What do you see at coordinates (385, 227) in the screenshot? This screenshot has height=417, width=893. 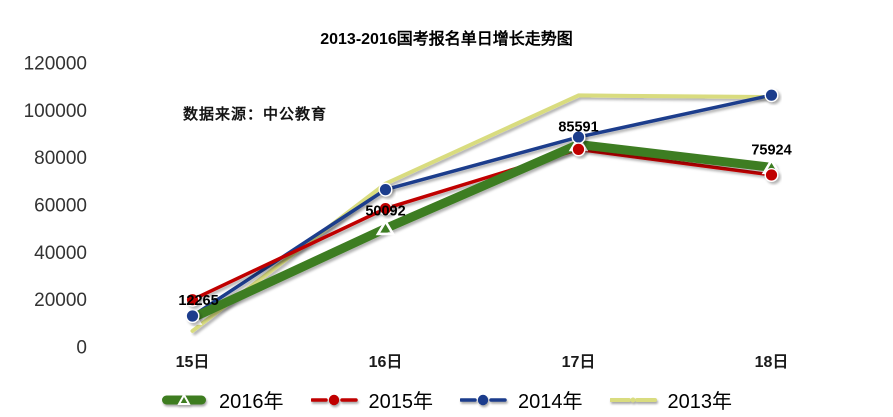 I see `marker-triangle-2016年` at bounding box center [385, 227].